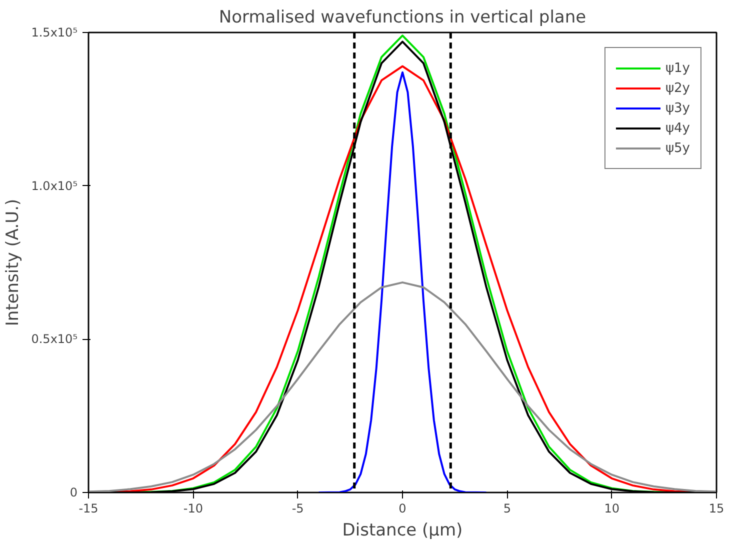 This screenshot has width=736, height=543. I want to click on legend-label: ψ5y, so click(677, 148).